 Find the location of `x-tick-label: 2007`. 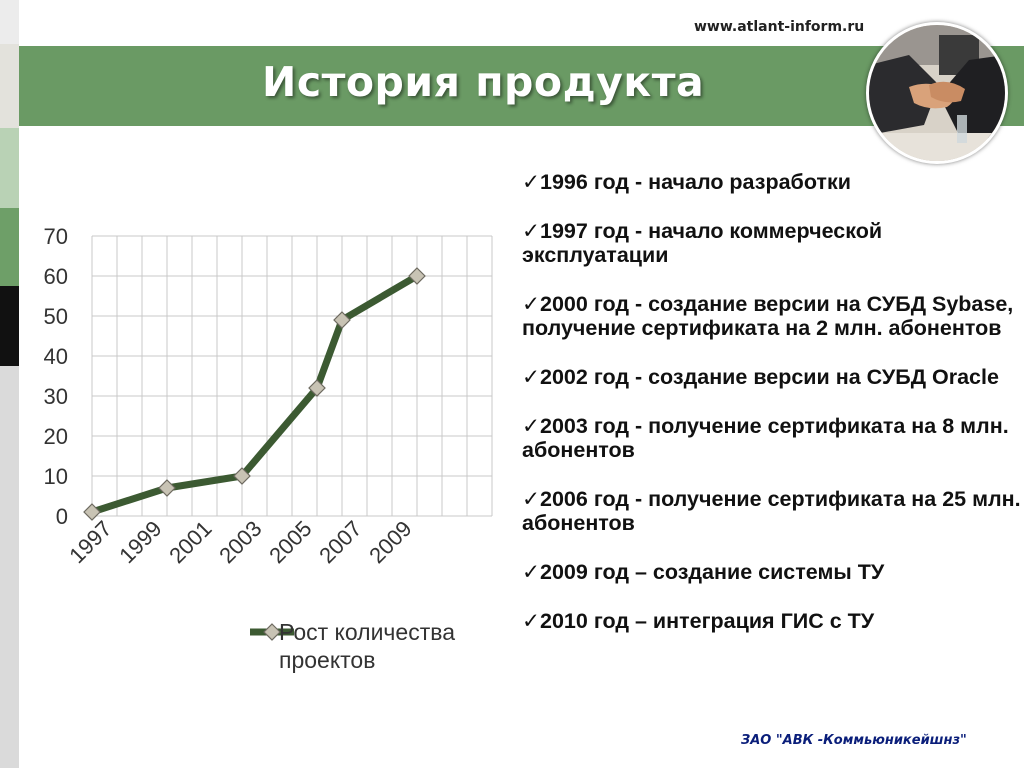

x-tick-label: 2007 is located at coordinates (340, 542).